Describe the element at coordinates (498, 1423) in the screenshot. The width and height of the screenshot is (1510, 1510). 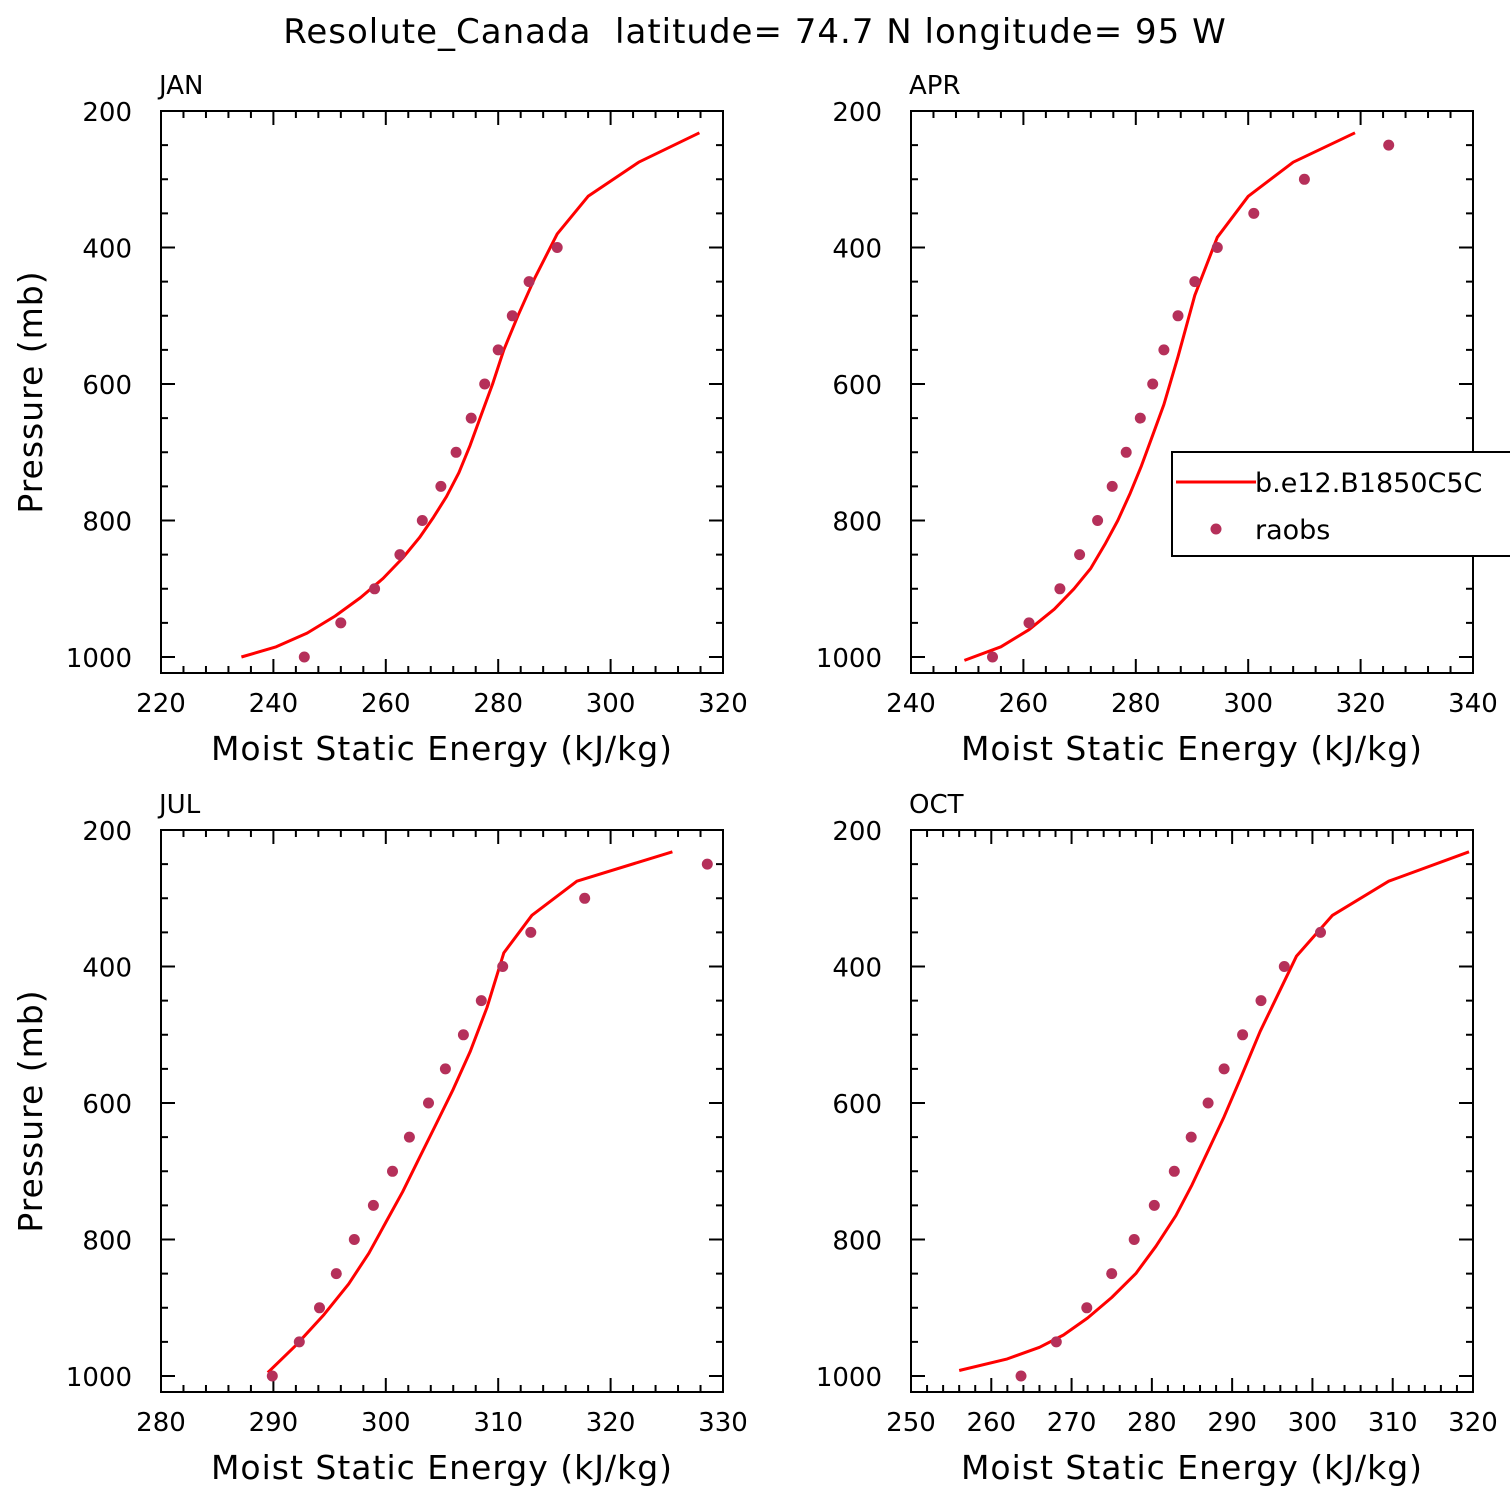
I see `x-tick-label: 310` at that location.